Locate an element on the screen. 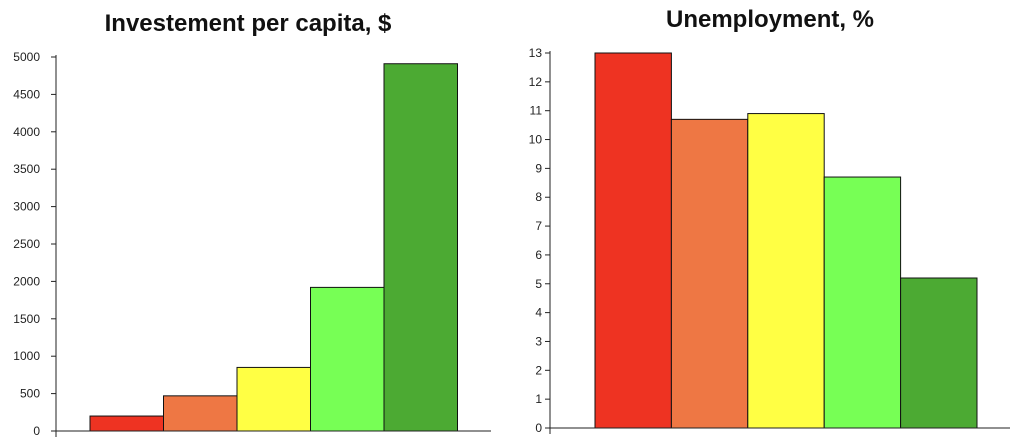  unemployment-y-tick-label: 6 is located at coordinates (538, 255).